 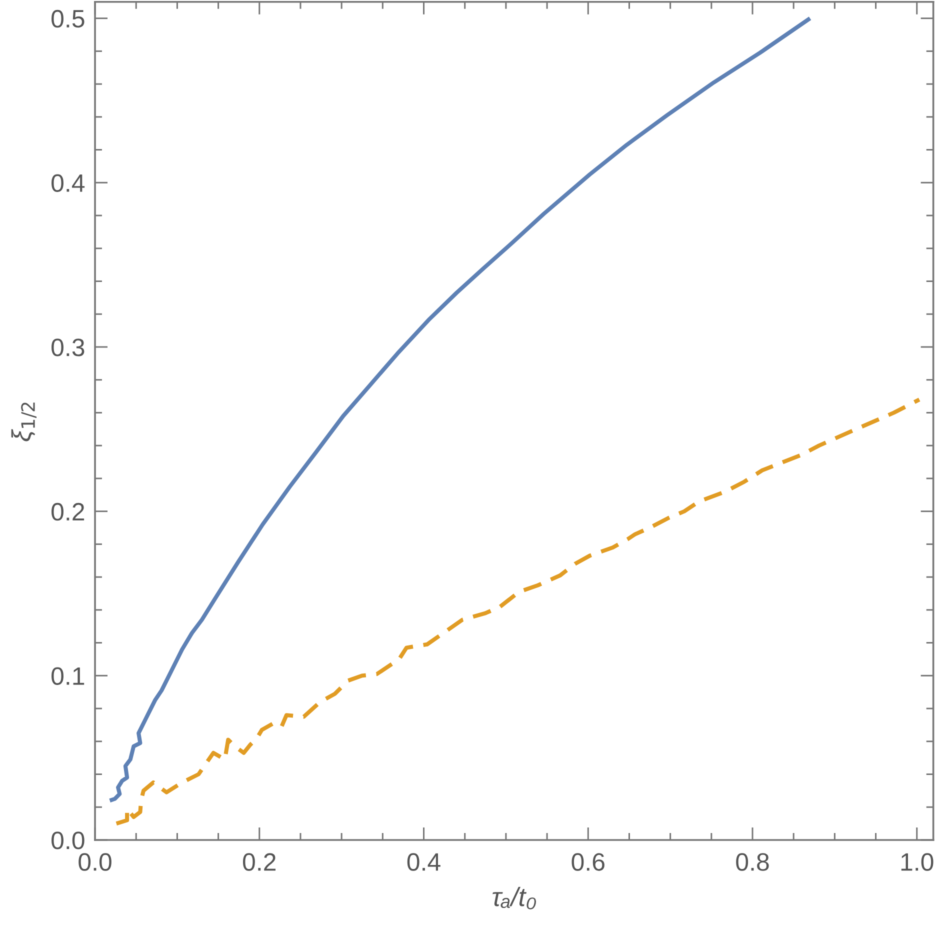 I want to click on x-tick-label: 0.0, so click(x=95, y=862).